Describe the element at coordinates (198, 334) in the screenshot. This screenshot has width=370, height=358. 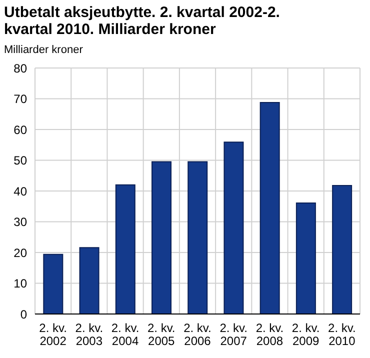
I see `x-tick-label: 2. kv. 2006` at that location.